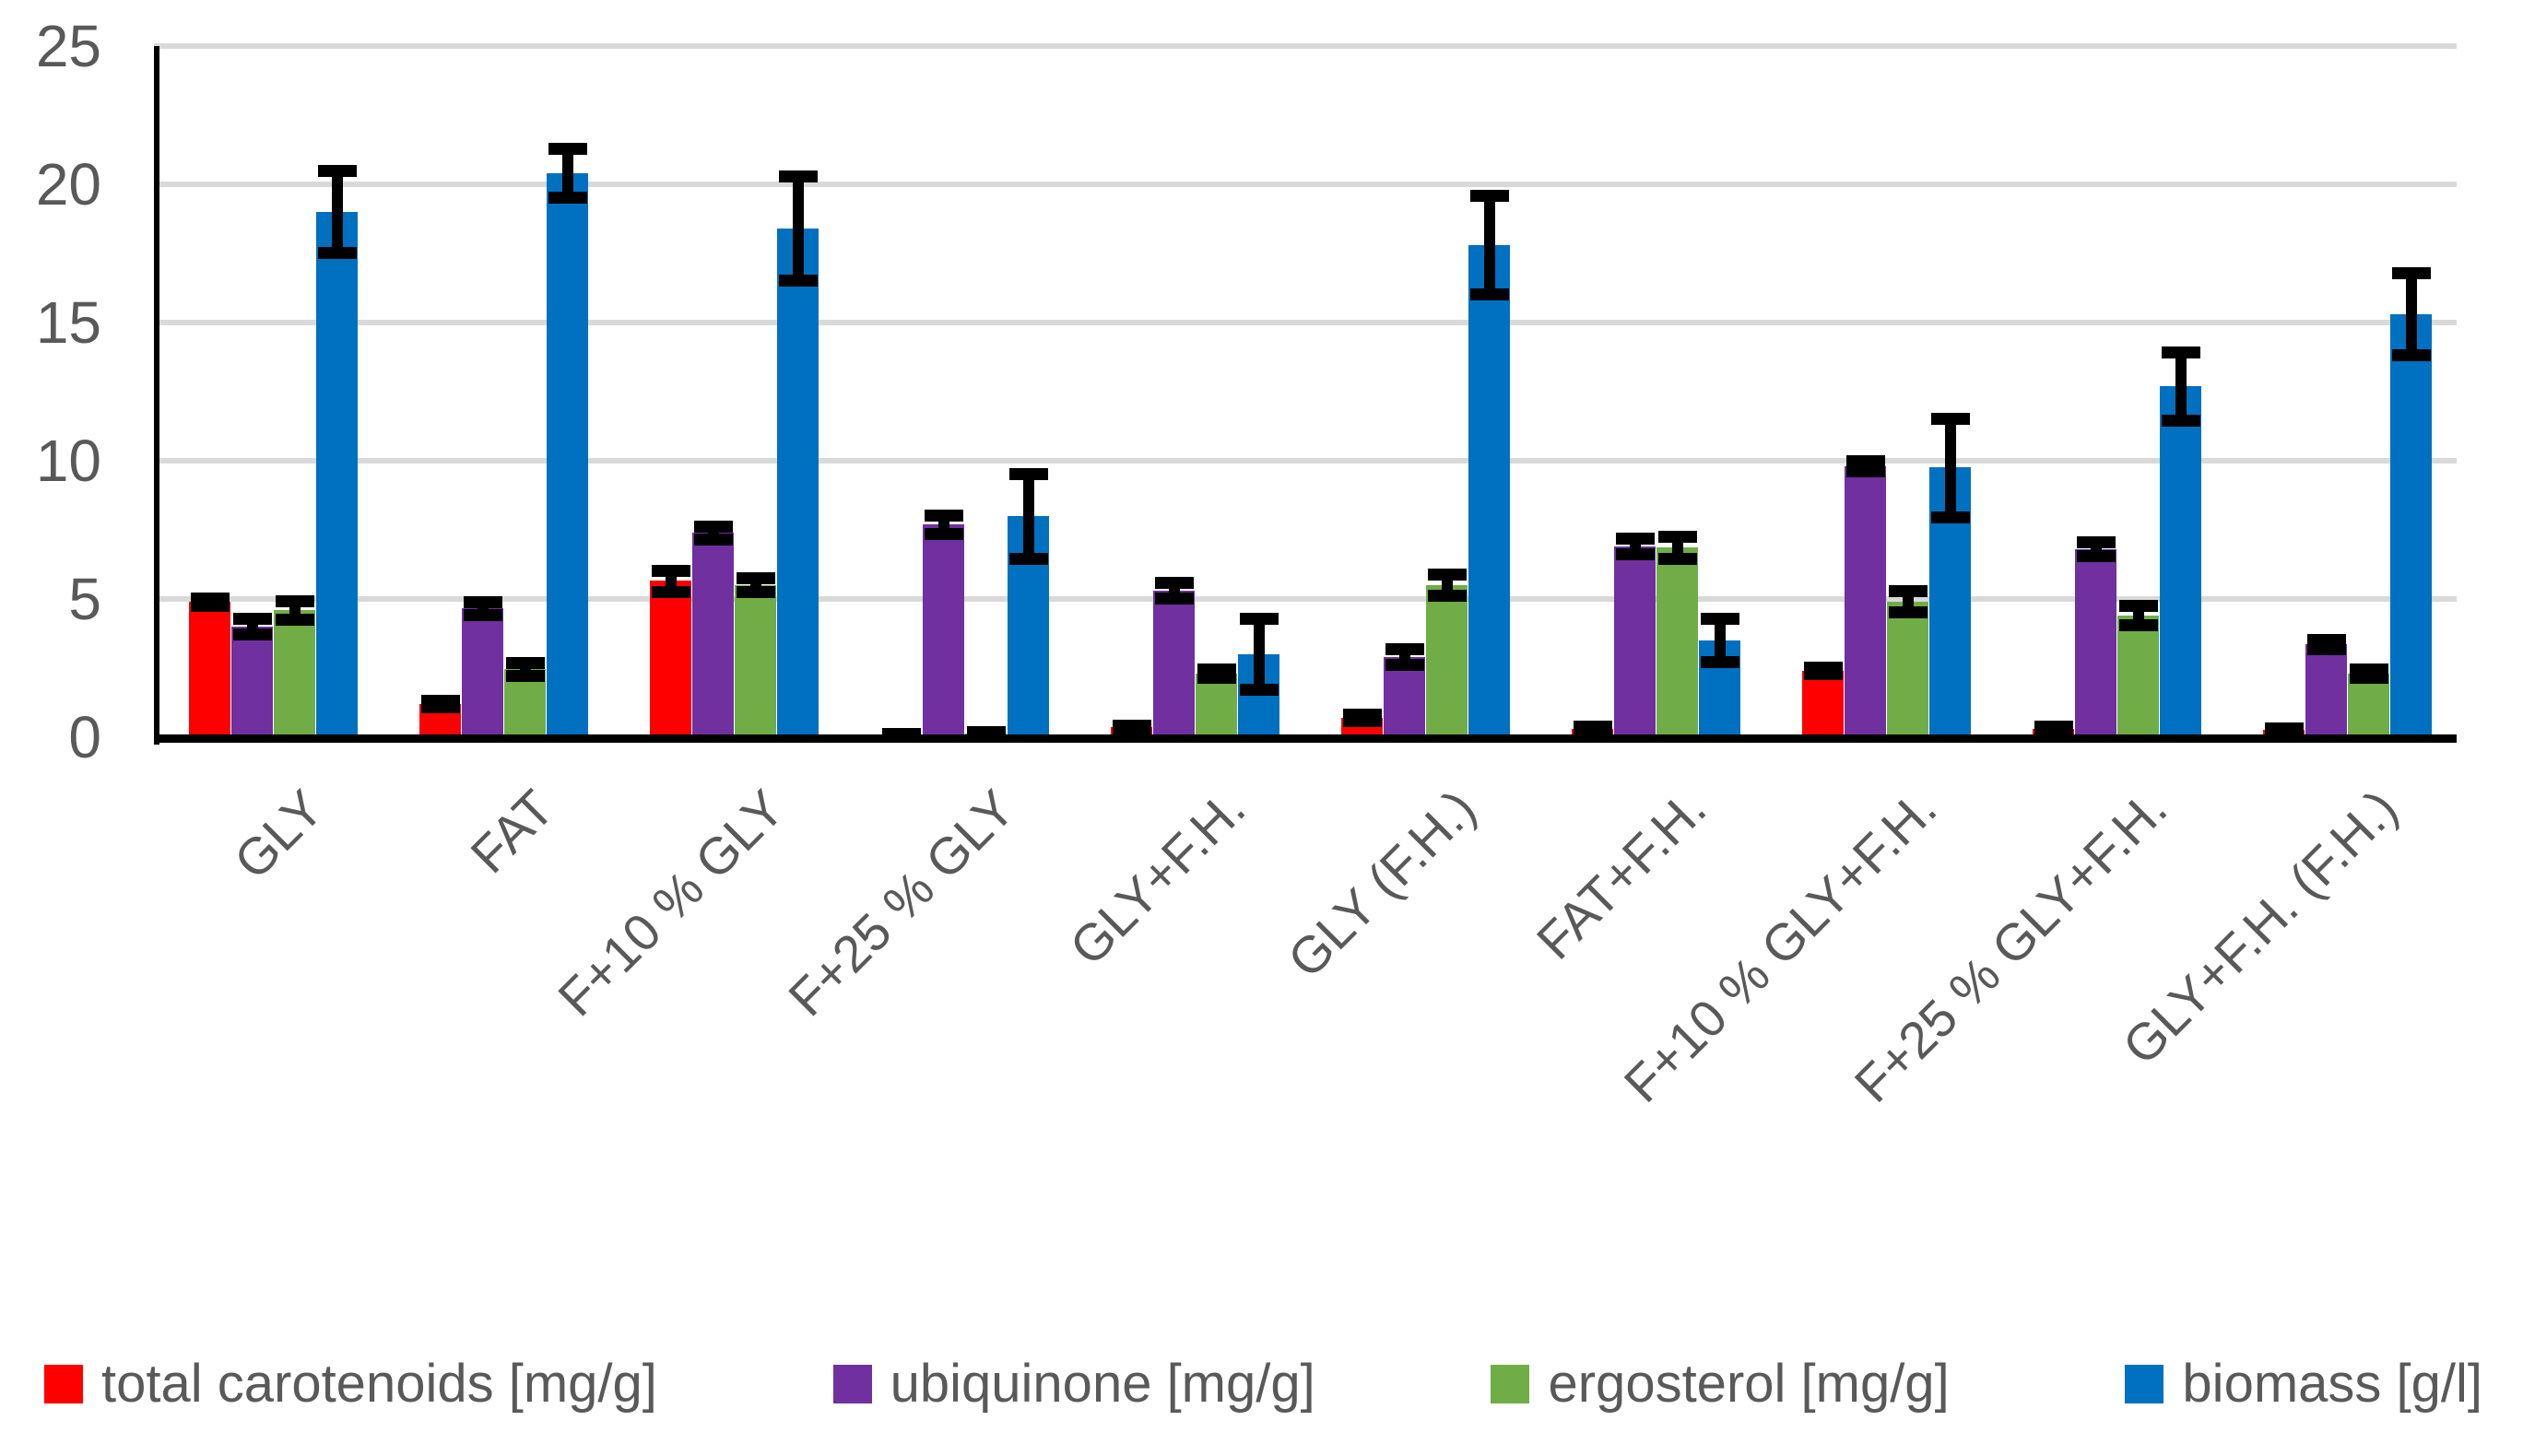 This screenshot has height=1456, width=2523. I want to click on bar-series1-group2, so click(713, 635).